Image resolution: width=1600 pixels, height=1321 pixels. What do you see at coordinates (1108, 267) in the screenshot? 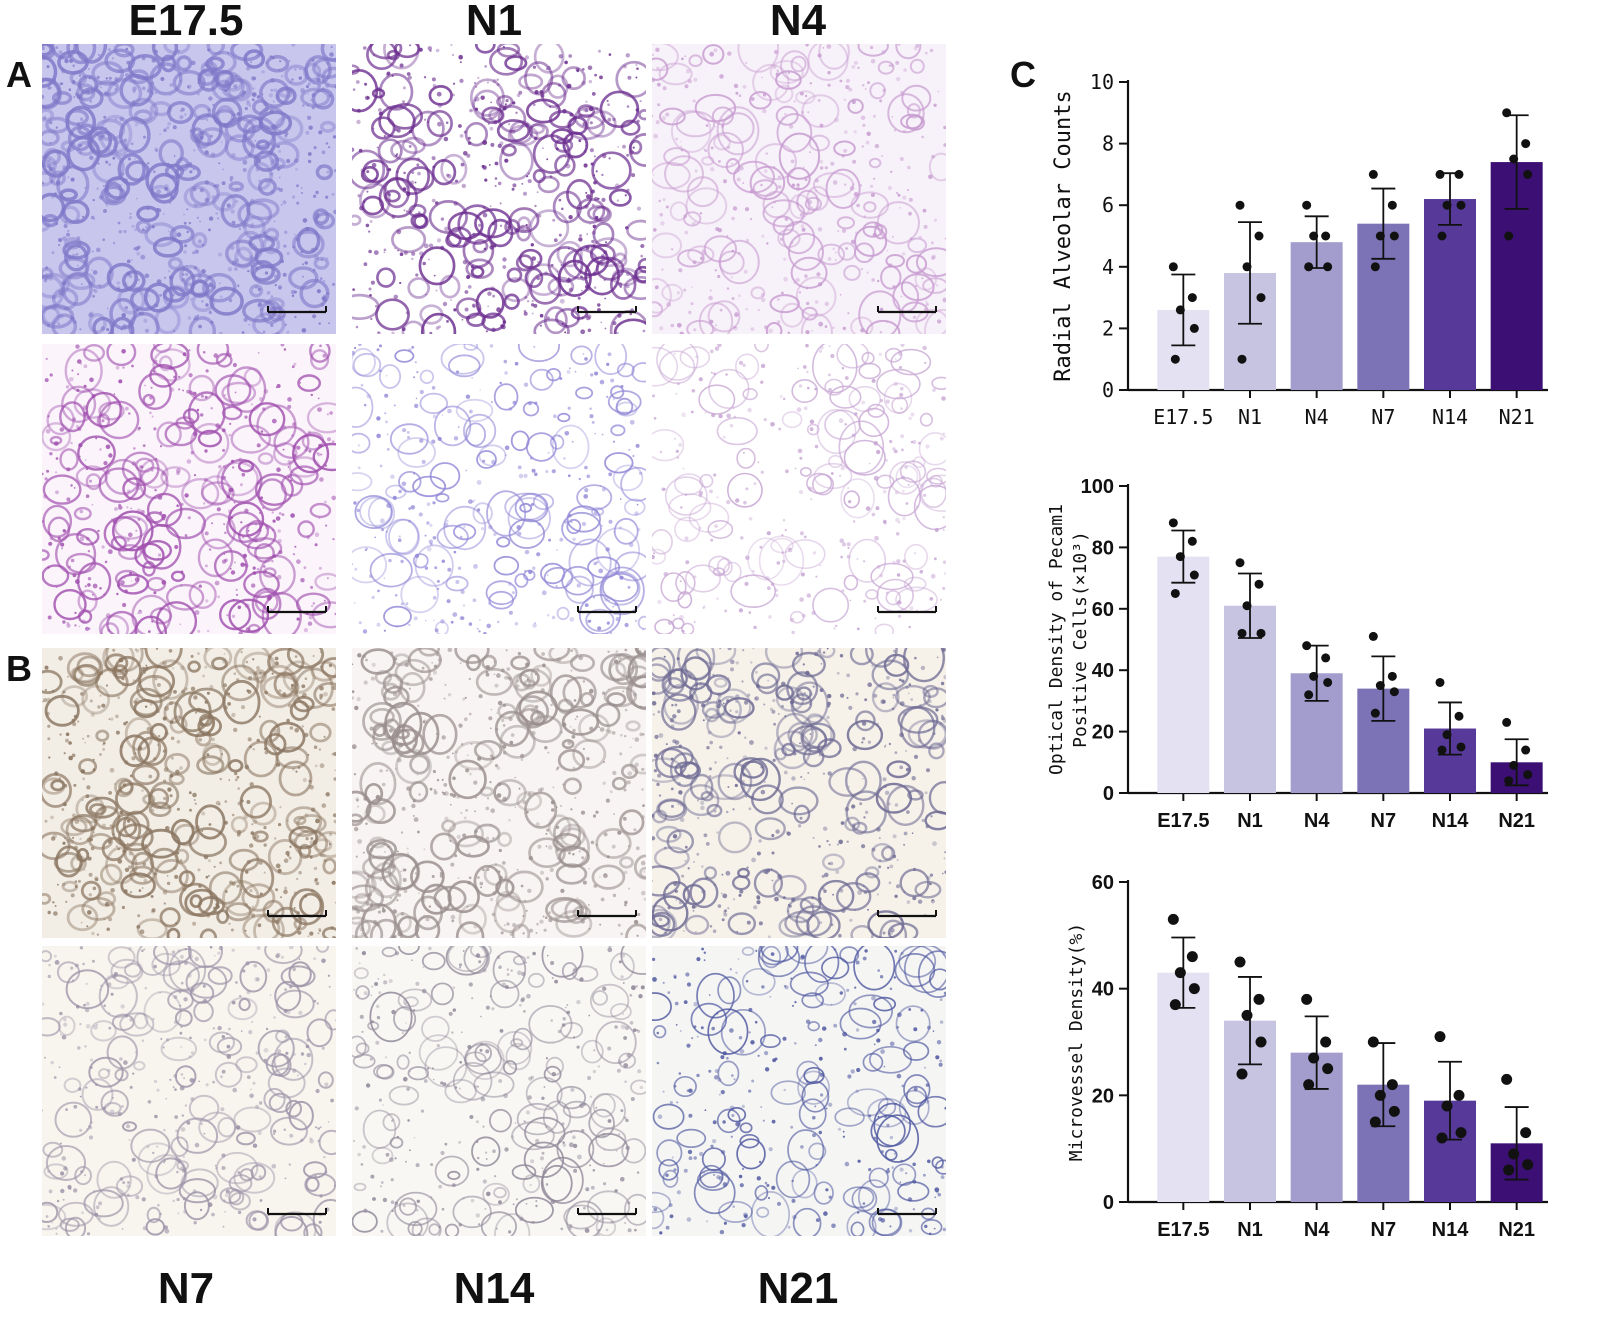
I see `y-tick-label: 4` at bounding box center [1108, 267].